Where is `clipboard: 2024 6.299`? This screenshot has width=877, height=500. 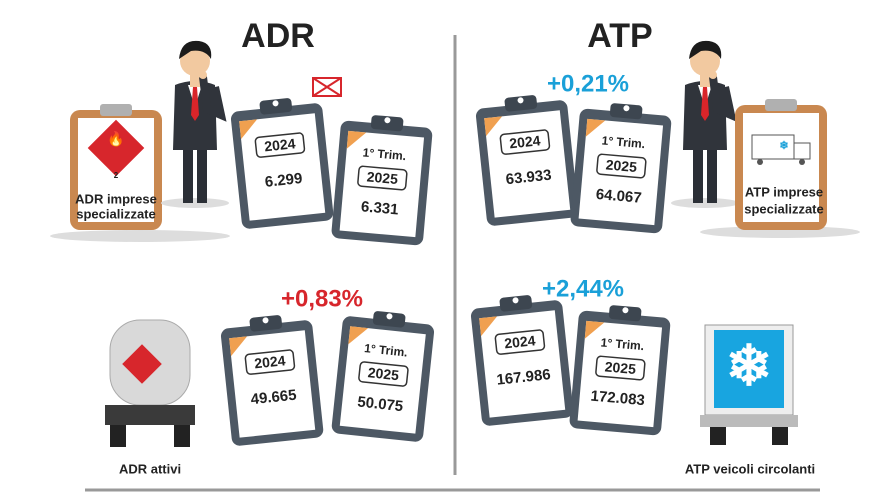 clipboard: 2024 6.299 is located at coordinates (282, 163).